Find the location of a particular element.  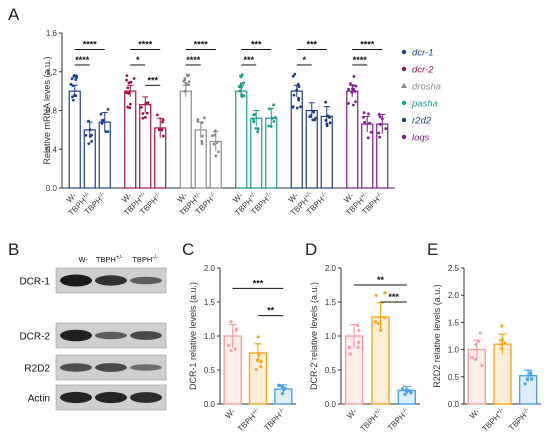

y-axis-title: R2D2 relative levels (a.u.) is located at coordinates (437, 336).